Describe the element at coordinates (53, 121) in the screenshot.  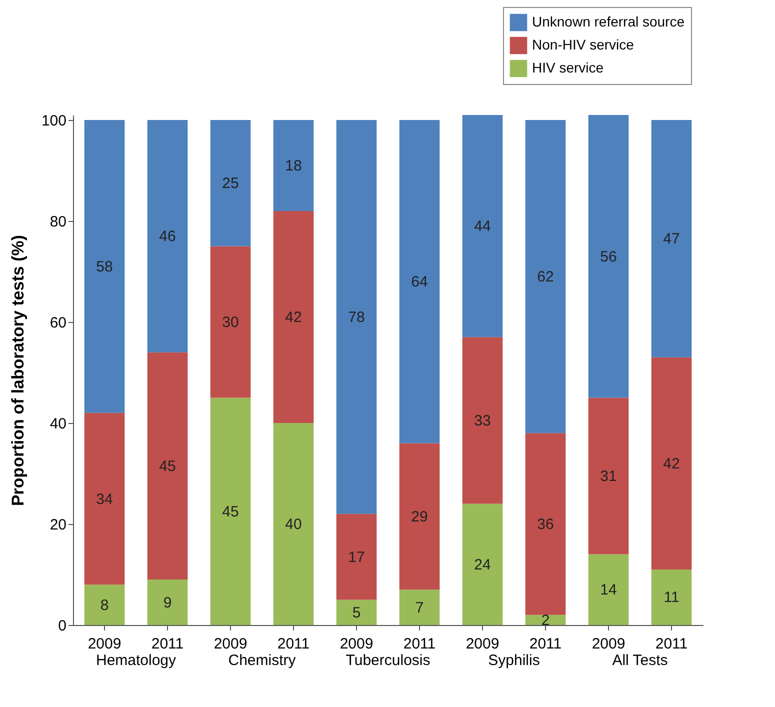
I see `y-tick-label: 100` at that location.